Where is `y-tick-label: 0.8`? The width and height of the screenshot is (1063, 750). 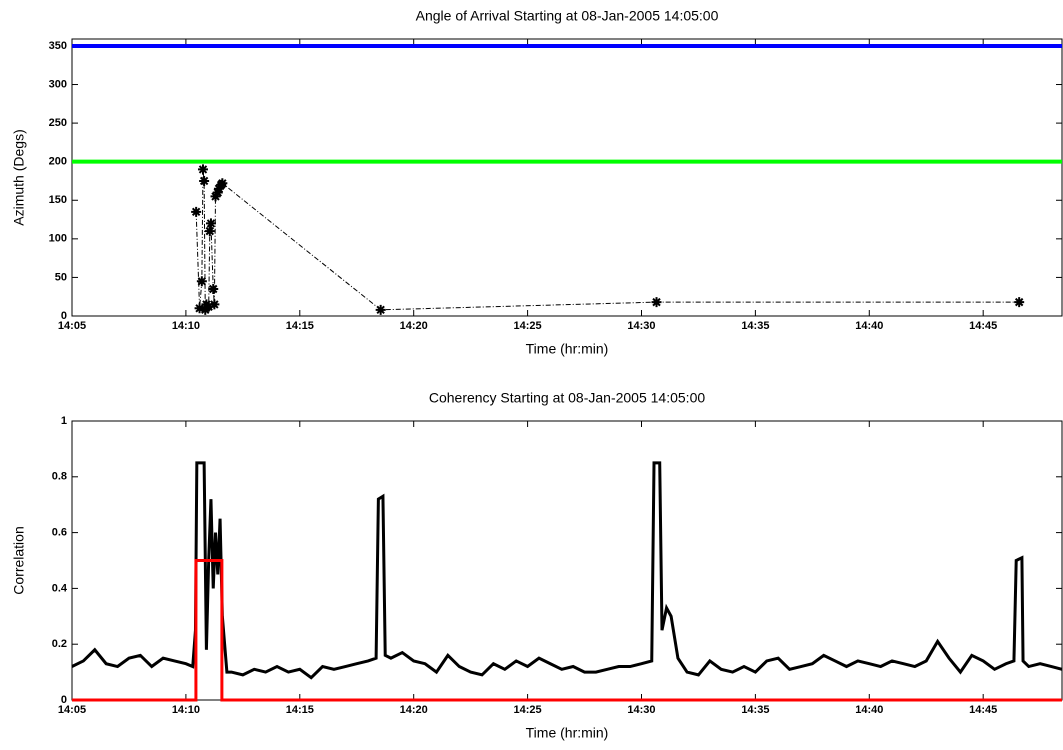
y-tick-label: 0.8 is located at coordinates (59, 477).